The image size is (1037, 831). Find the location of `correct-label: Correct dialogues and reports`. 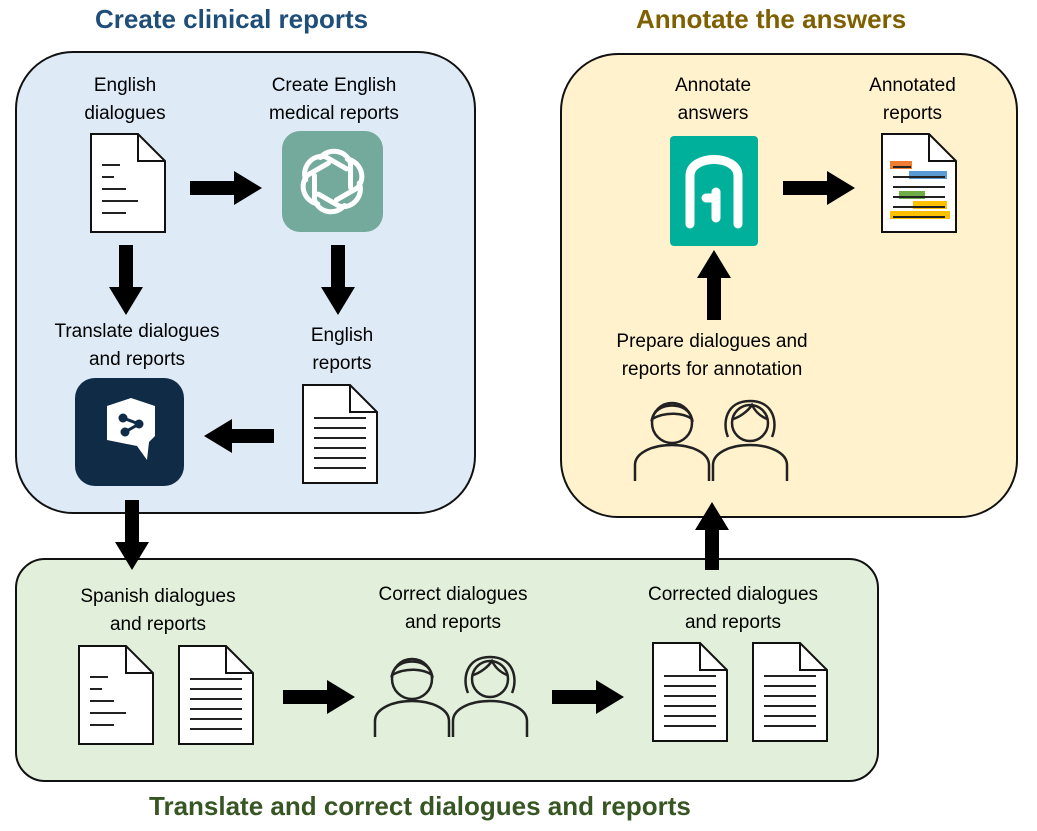

correct-label: Correct dialogues and reports is located at coordinates (453, 608).